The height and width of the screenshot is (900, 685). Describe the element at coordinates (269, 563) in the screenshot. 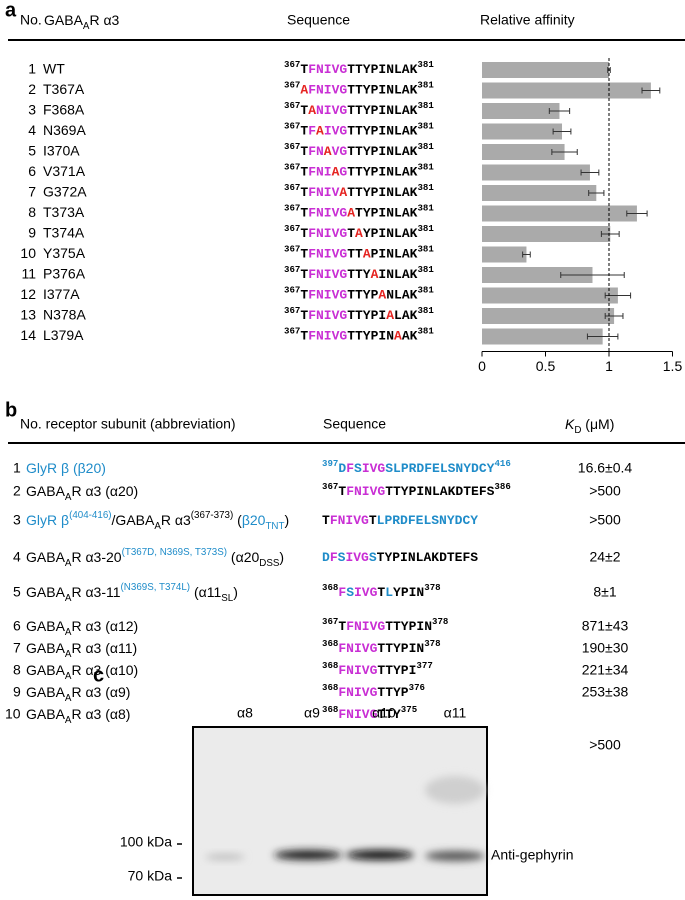

I see `text-part: DSS` at that location.